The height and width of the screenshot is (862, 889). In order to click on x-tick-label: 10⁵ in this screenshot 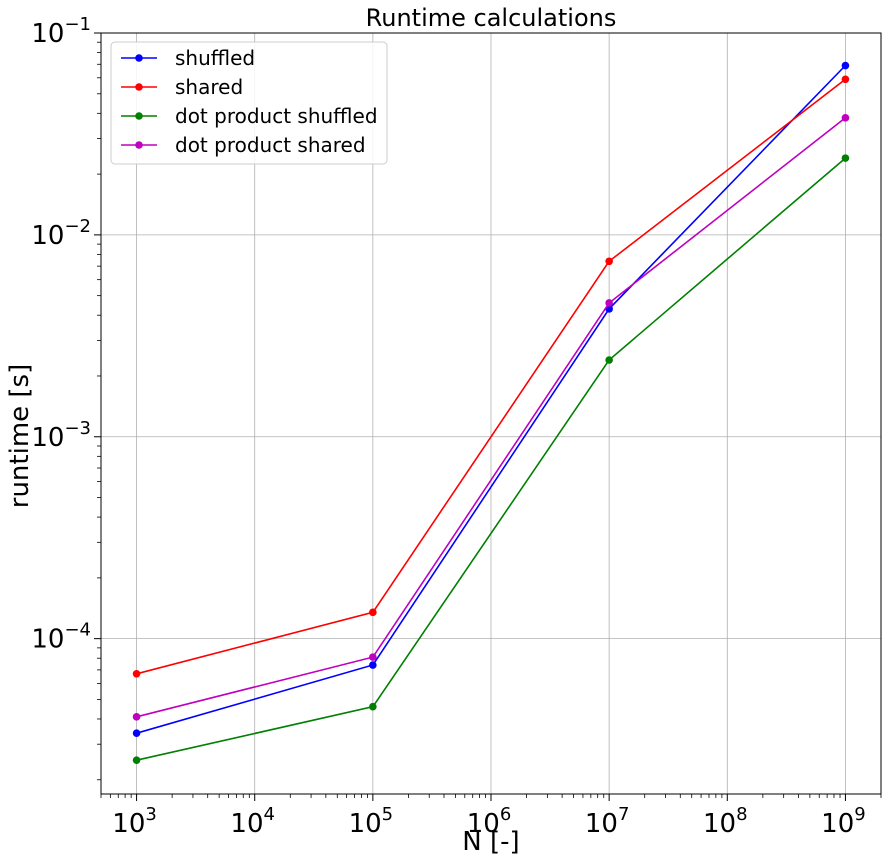, I will do `click(371, 821)`.